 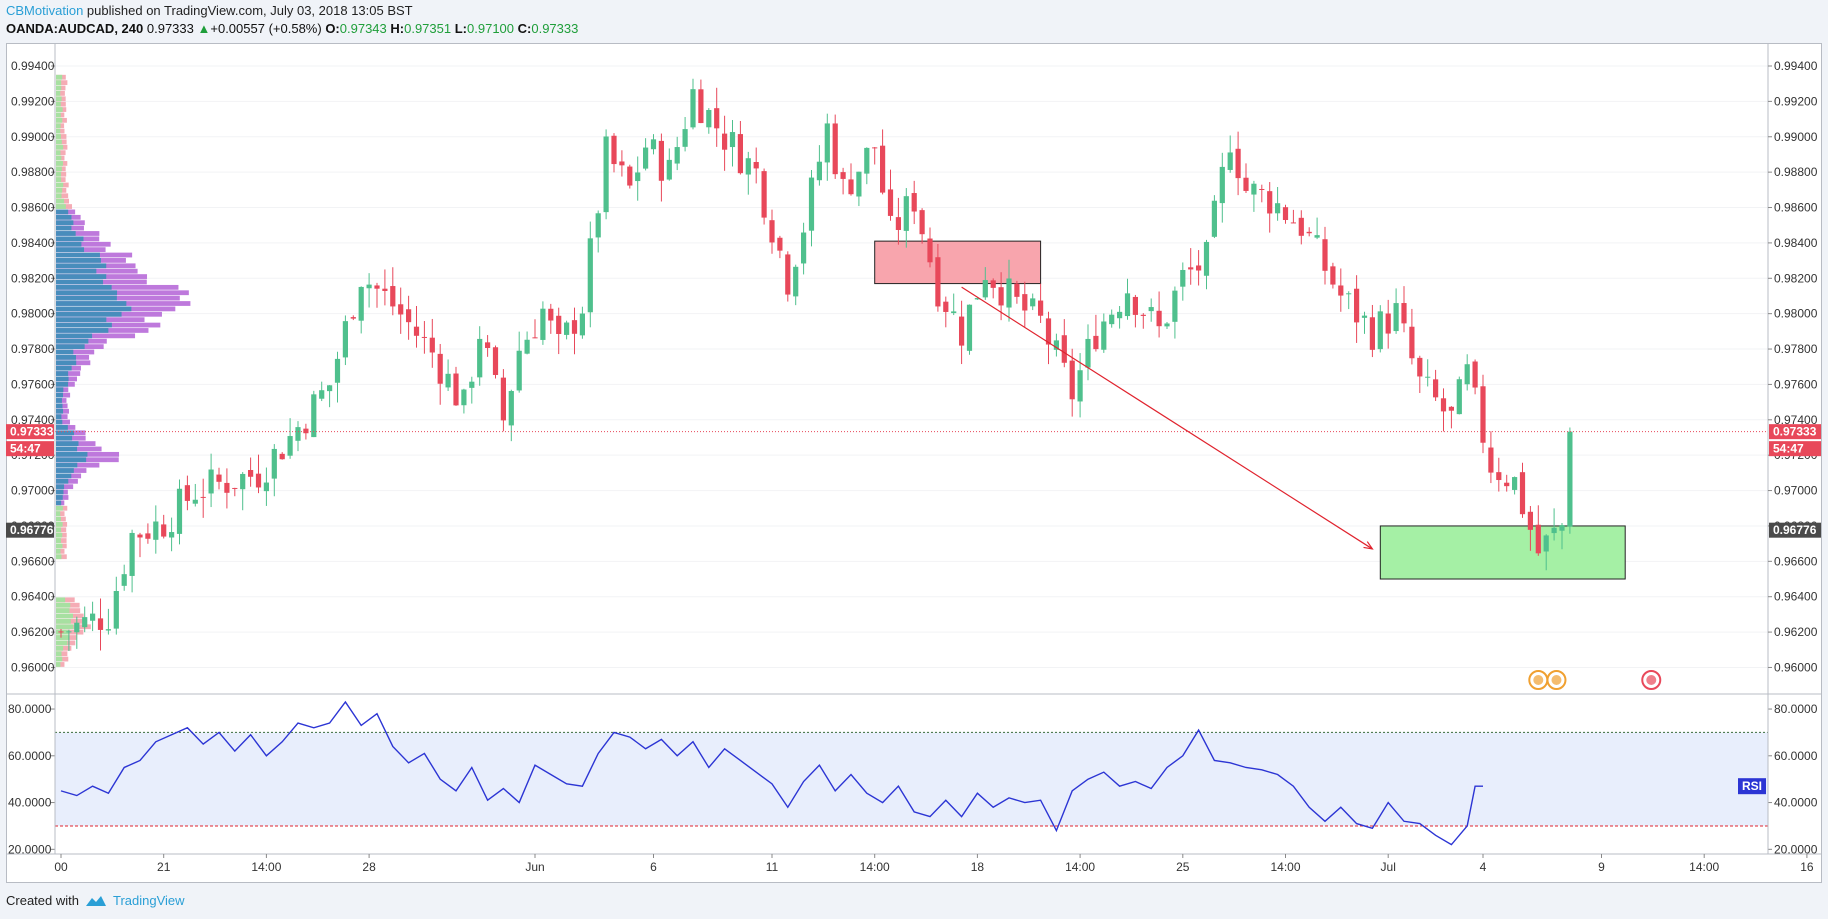 What do you see at coordinates (33, 632) in the screenshot?
I see `price-tick-label-left: 0.96200` at bounding box center [33, 632].